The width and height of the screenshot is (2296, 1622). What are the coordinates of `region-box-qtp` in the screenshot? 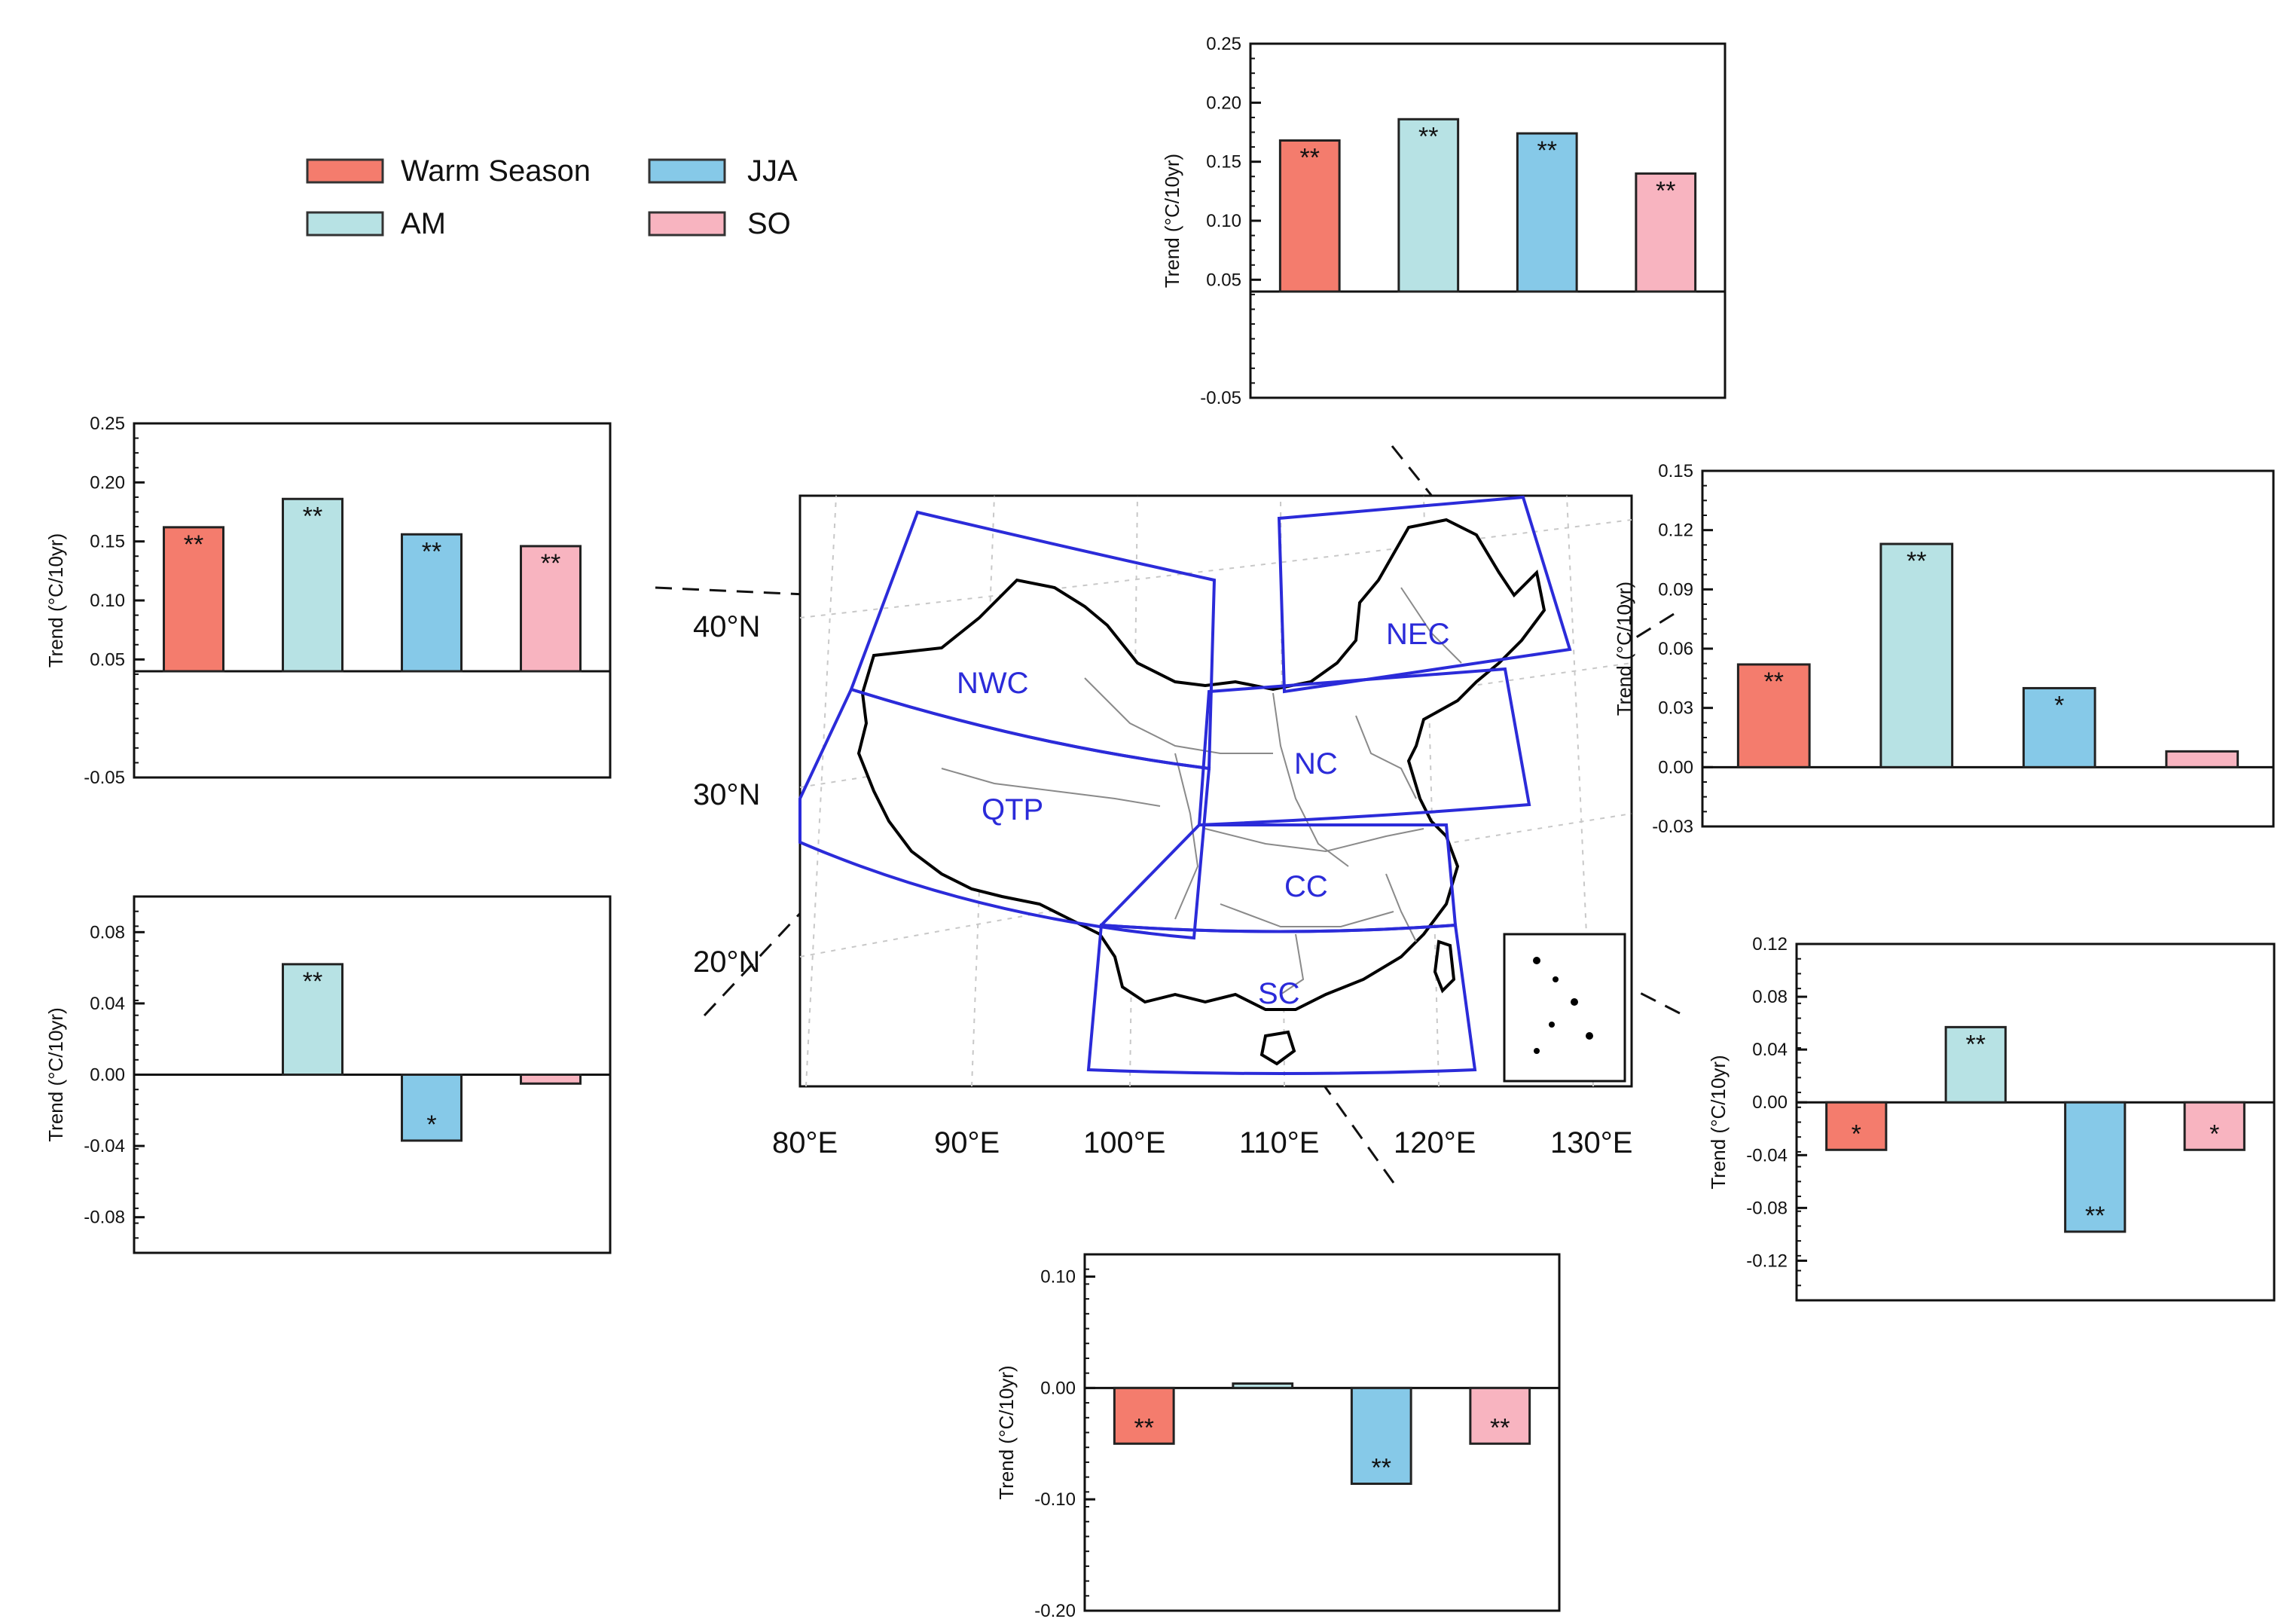 It's located at (1004, 813).